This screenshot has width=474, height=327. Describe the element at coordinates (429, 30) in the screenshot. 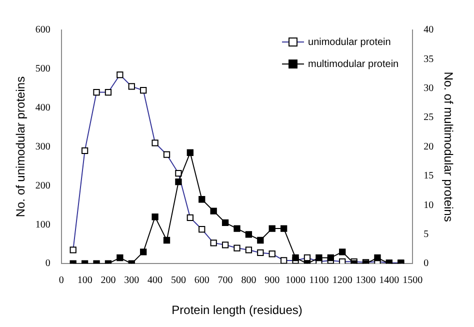

I see `y2-tick-label: 40` at that location.